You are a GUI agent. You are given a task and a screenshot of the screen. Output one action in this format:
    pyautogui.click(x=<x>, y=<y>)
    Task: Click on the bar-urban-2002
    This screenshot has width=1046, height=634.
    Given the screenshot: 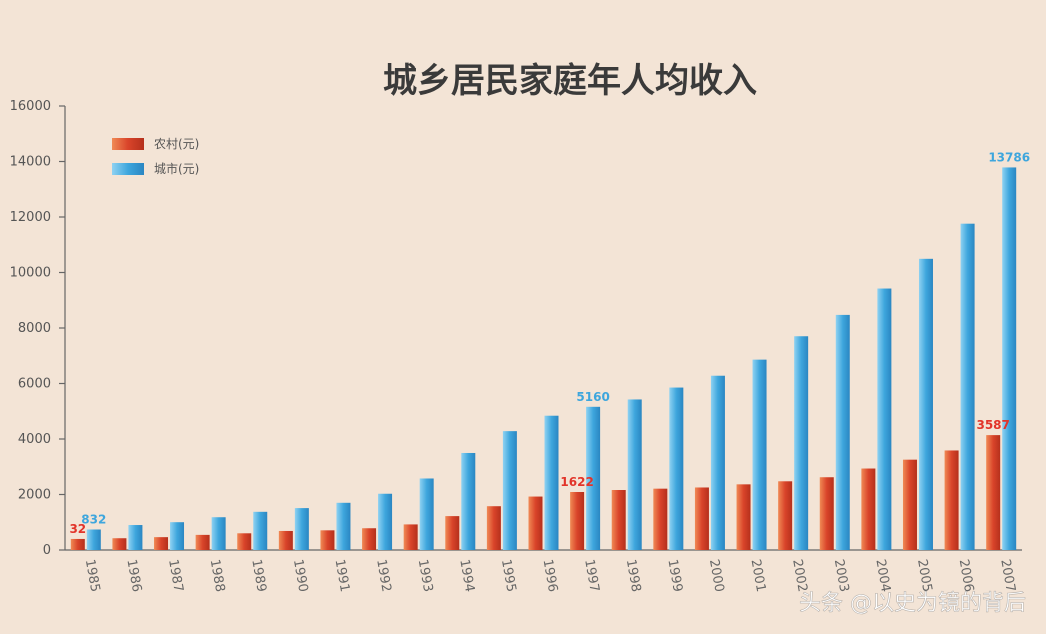 What is the action you would take?
    pyautogui.click(x=801, y=443)
    